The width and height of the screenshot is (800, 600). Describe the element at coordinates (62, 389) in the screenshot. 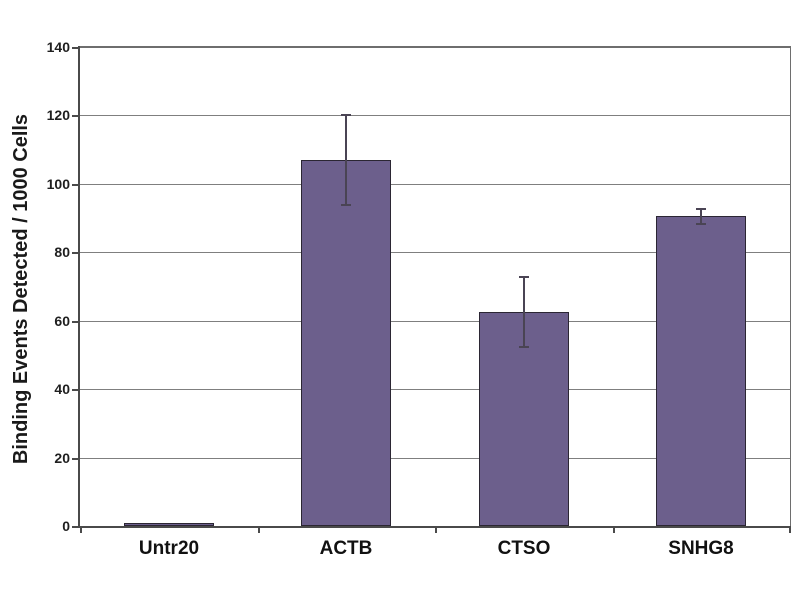

I see `y-tick-label: 40` at that location.